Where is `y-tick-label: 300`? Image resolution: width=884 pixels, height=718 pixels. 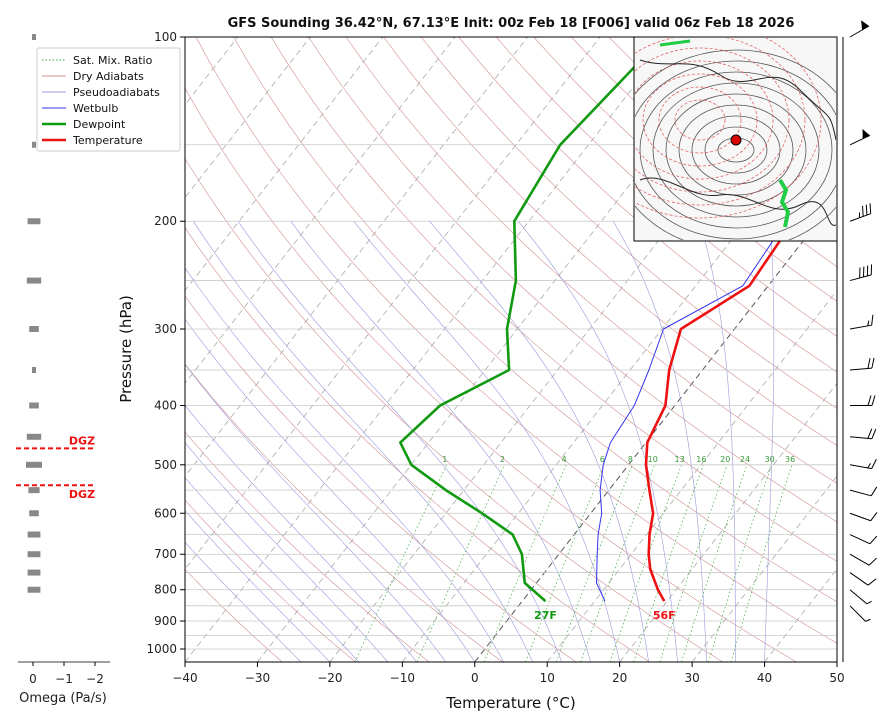 y-tick-label: 300 is located at coordinates (165, 329).